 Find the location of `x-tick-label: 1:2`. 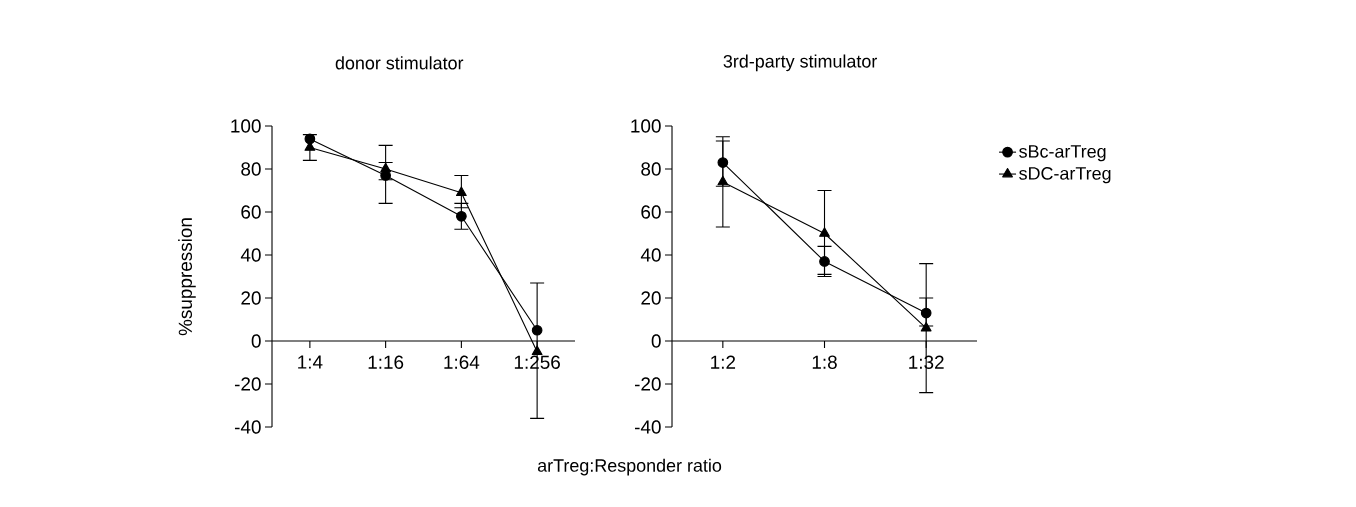

x-tick-label: 1:2 is located at coordinates (723, 362).